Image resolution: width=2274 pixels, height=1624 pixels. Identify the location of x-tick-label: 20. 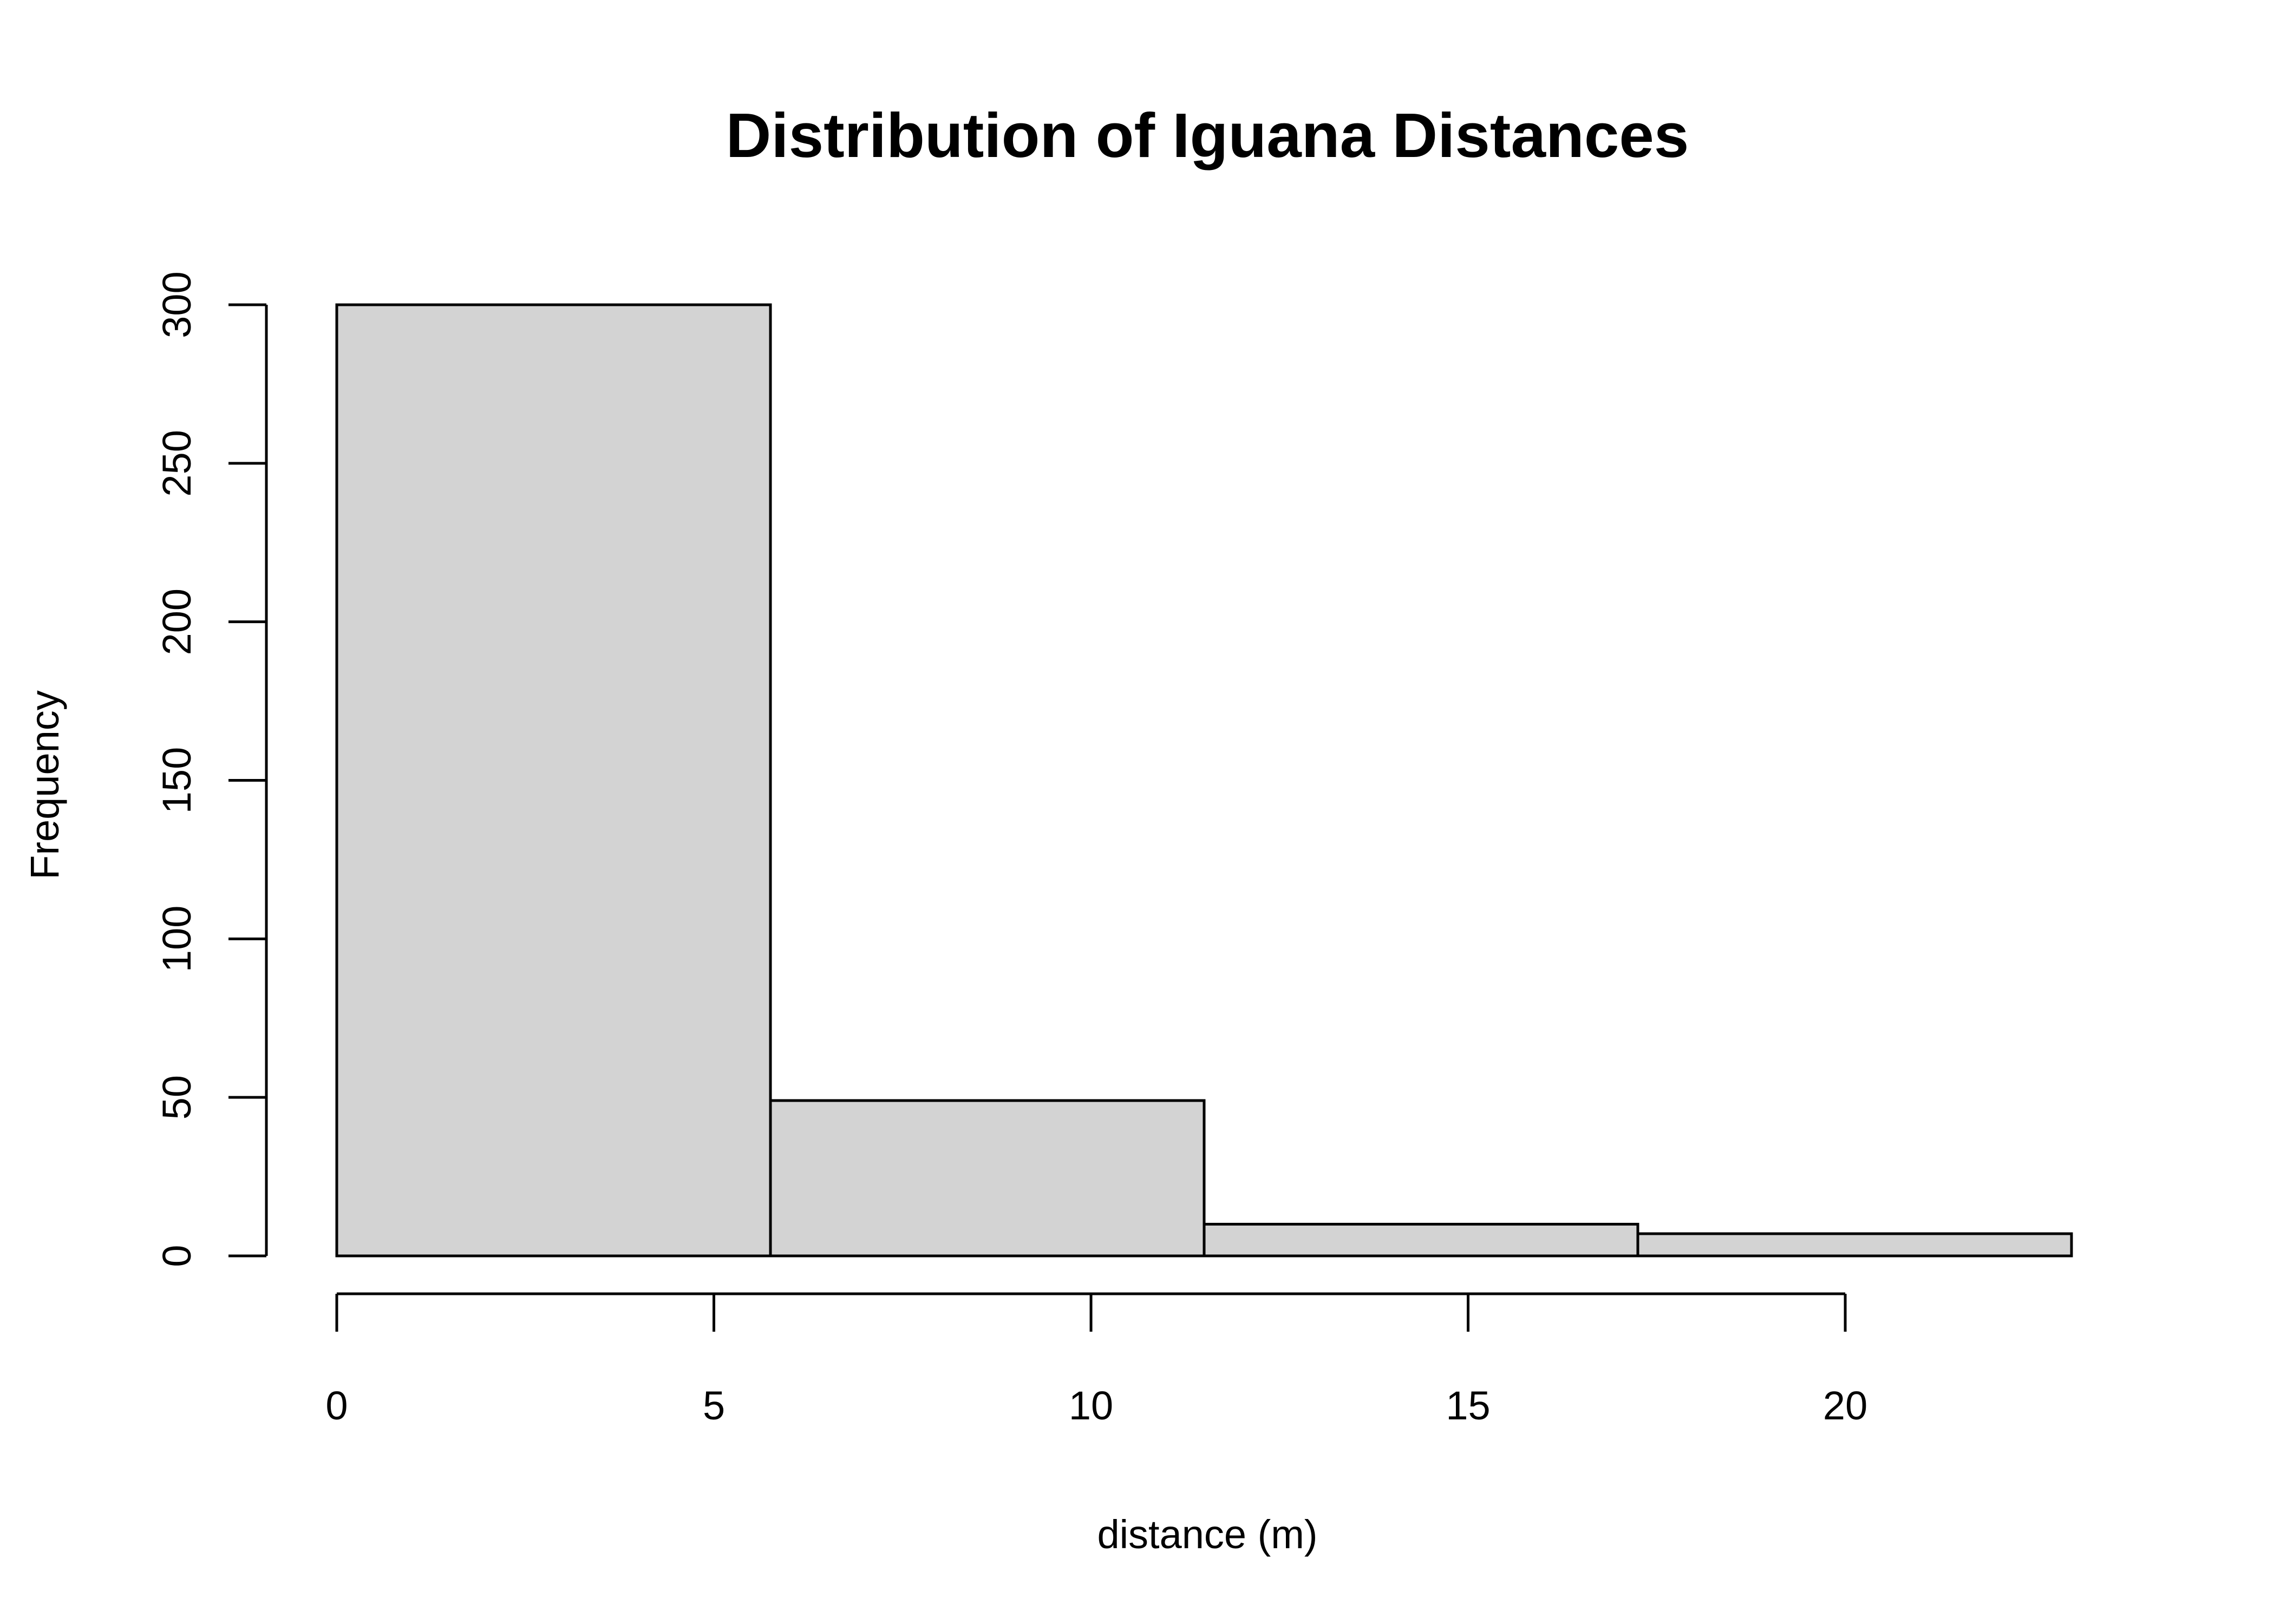
(1845, 1405).